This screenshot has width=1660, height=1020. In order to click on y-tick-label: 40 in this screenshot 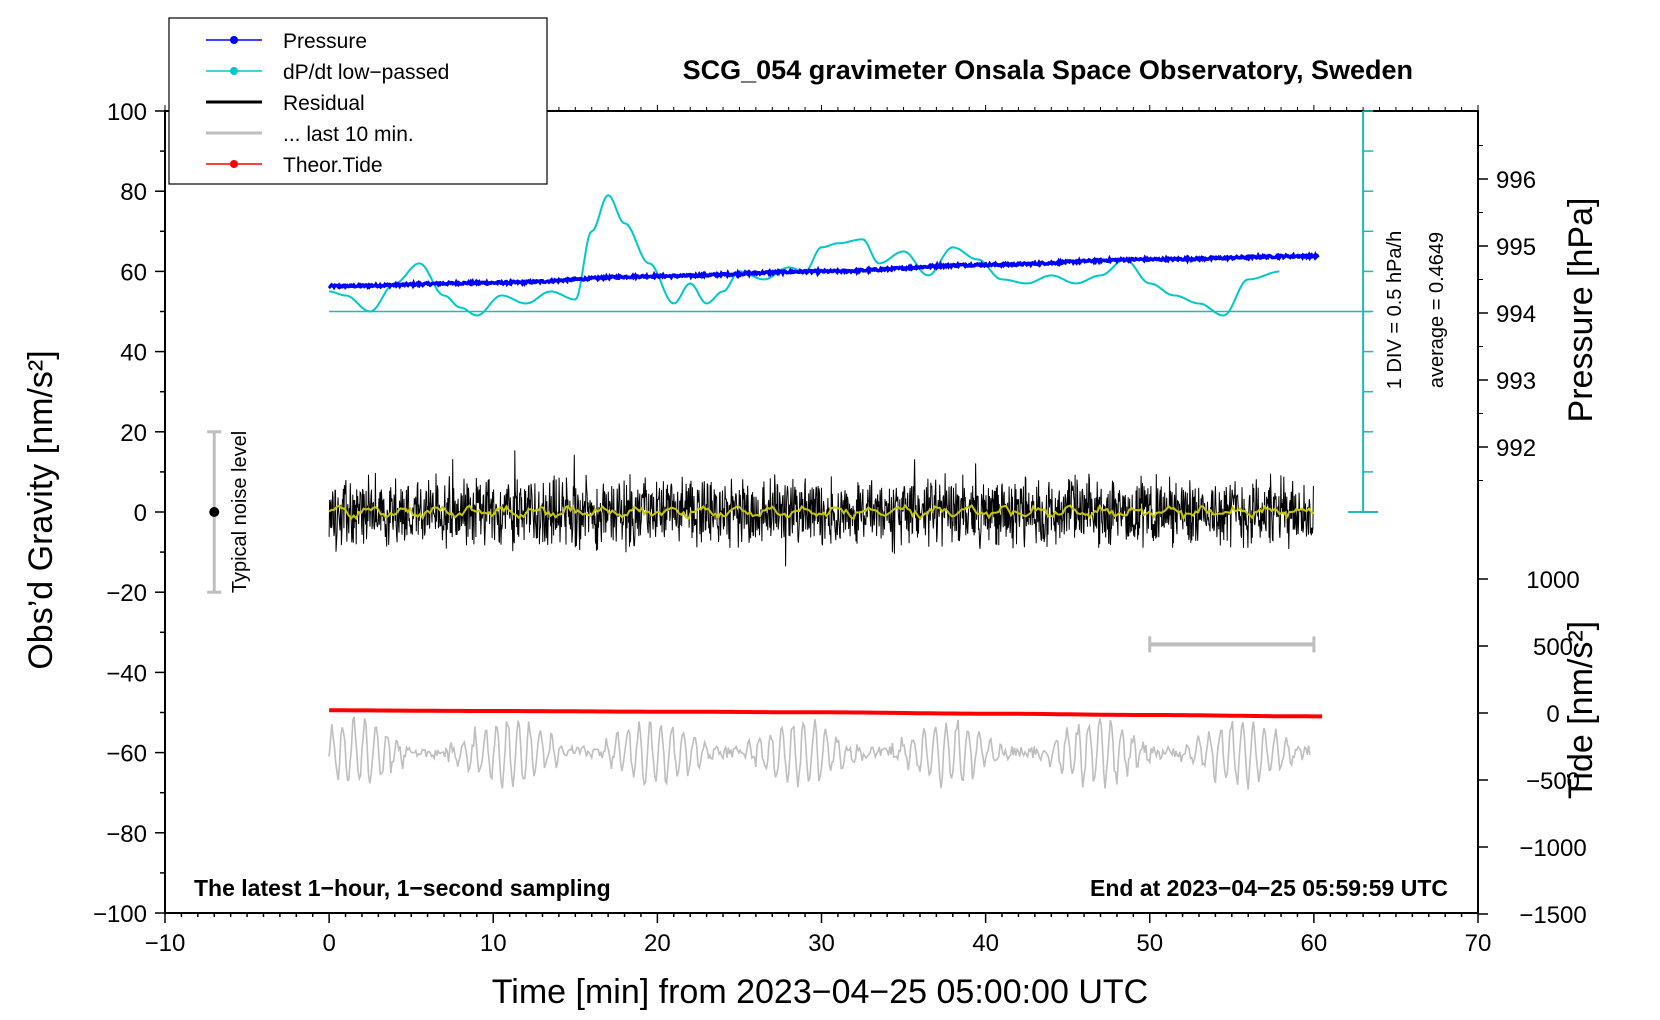, I will do `click(133, 353)`.